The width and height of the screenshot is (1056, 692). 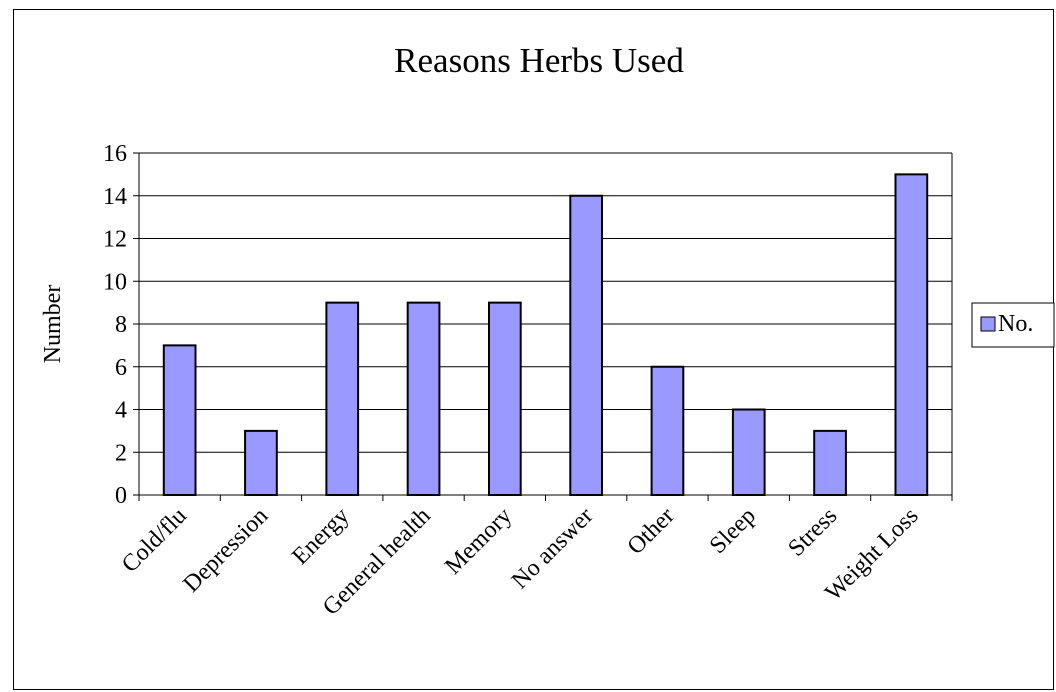 What do you see at coordinates (121, 325) in the screenshot?
I see `y-tick-label: 8` at bounding box center [121, 325].